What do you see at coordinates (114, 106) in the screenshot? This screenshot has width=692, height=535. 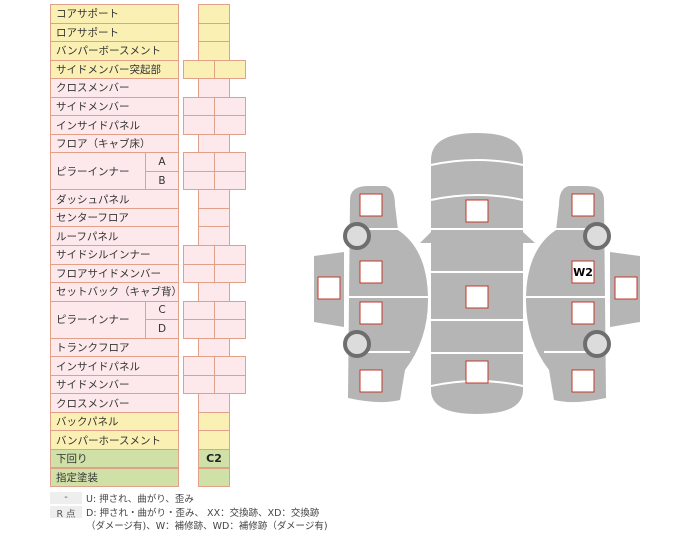 I see `row-label: サイドメンバー` at bounding box center [114, 106].